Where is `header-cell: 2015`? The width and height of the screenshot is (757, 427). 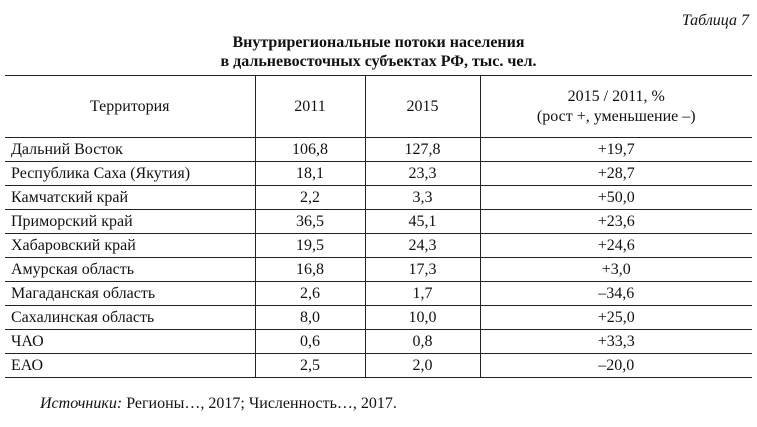 header-cell: 2015 is located at coordinates (422, 106).